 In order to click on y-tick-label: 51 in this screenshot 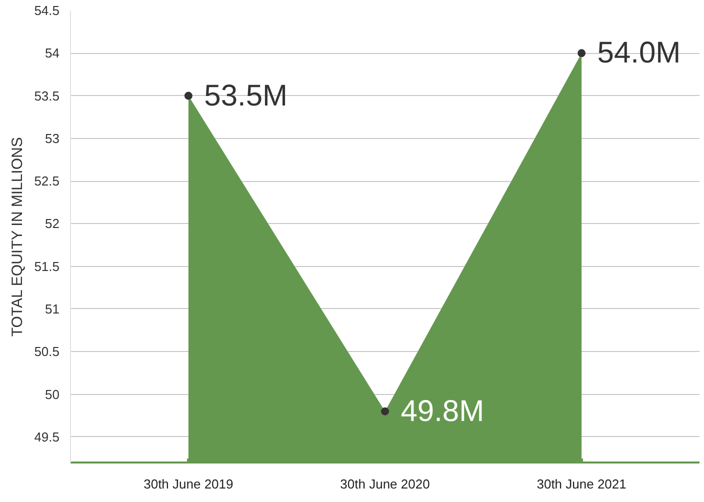, I will do `click(52, 308)`.